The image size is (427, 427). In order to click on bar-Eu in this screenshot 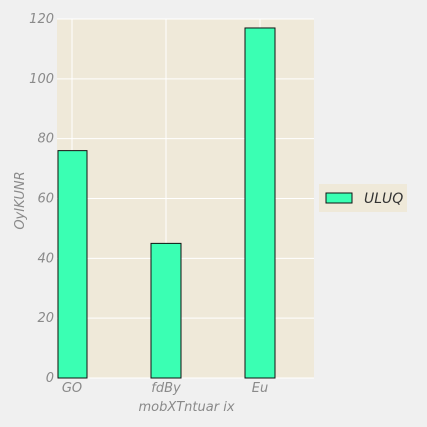, I will do `click(260, 203)`.